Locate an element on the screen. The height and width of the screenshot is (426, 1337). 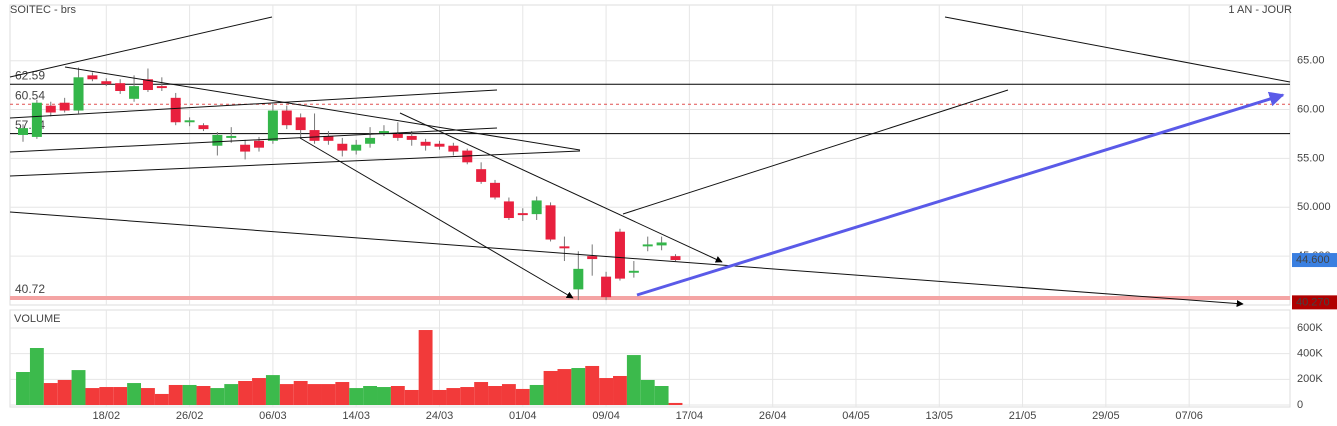
x-tick-label: 14/03 is located at coordinates (356, 416).